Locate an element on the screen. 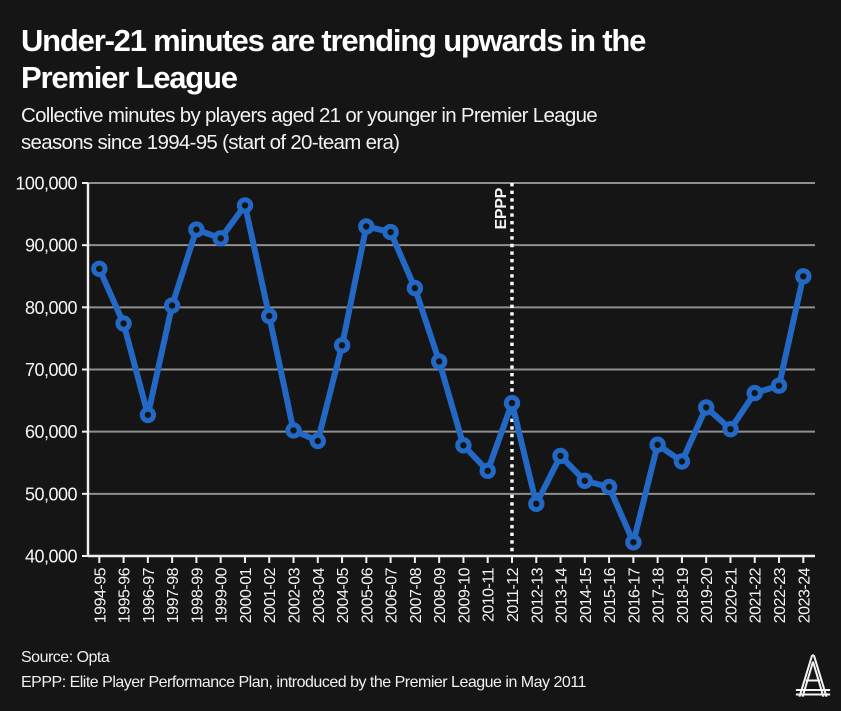 The width and height of the screenshot is (841, 711). x-tick-label: 2023-24 is located at coordinates (804, 595).